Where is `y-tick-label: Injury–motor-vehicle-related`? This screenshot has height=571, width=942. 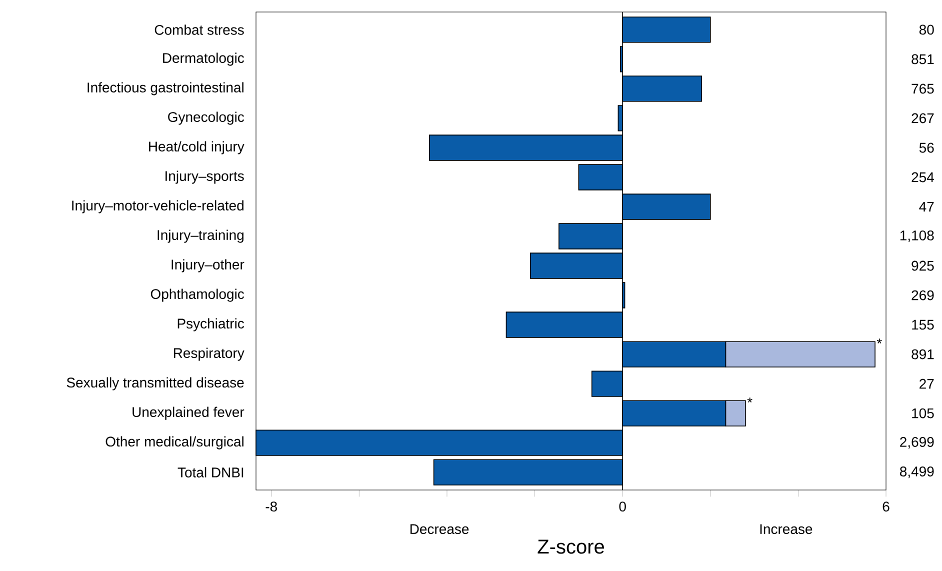
y-tick-label: Injury–motor-vehicle-related is located at coordinates (158, 207).